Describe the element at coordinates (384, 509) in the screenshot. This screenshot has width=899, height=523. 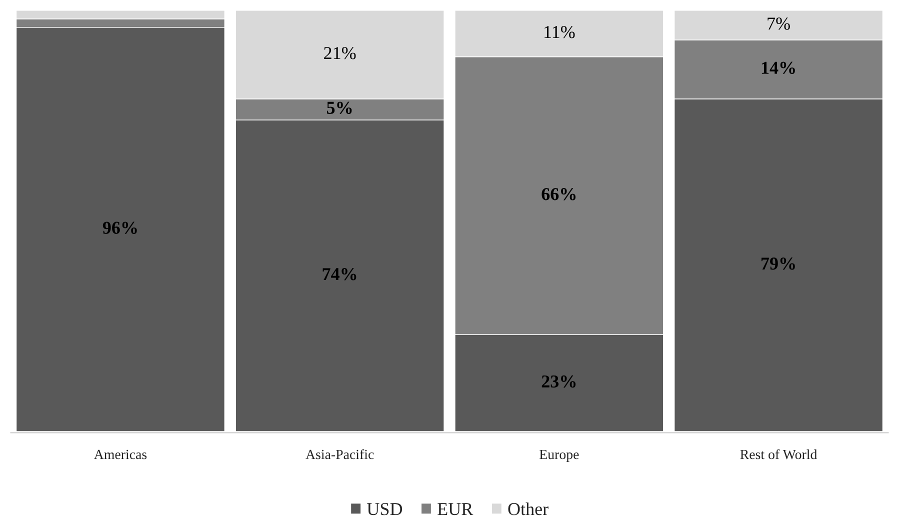
I see `legend-label: USD` at that location.